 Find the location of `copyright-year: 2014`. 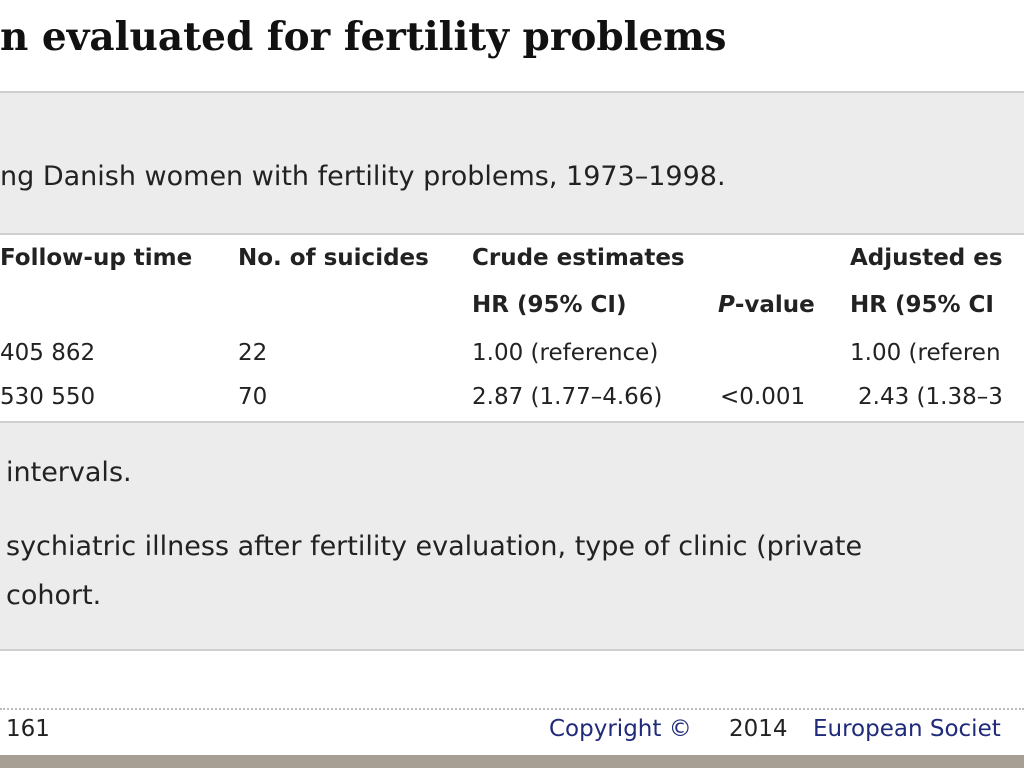

copyright-year: 2014 is located at coordinates (758, 729).